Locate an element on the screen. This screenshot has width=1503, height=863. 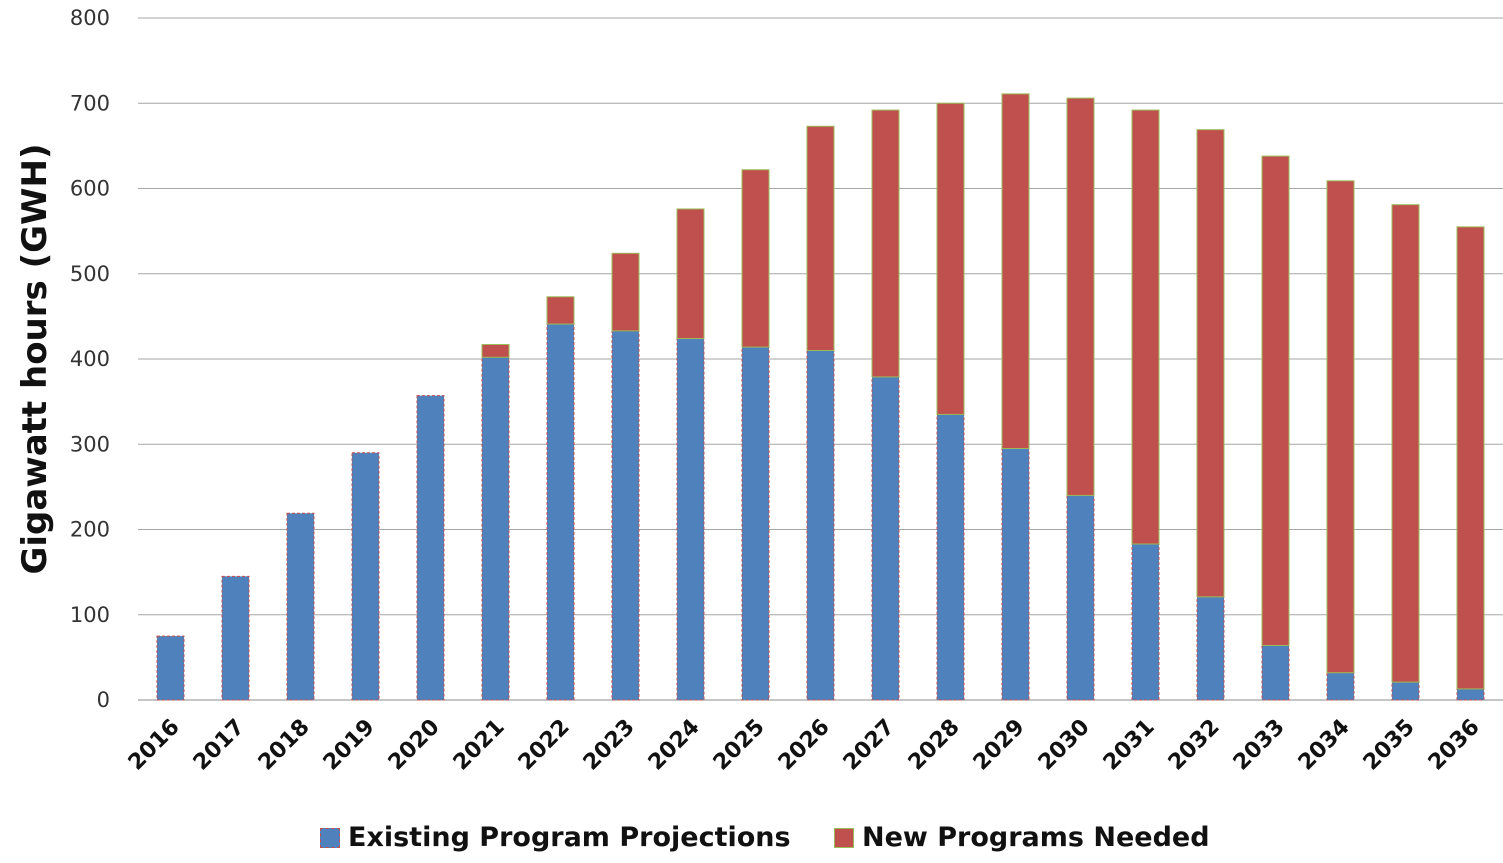
x-tick-label: 2029 is located at coordinates (999, 745).